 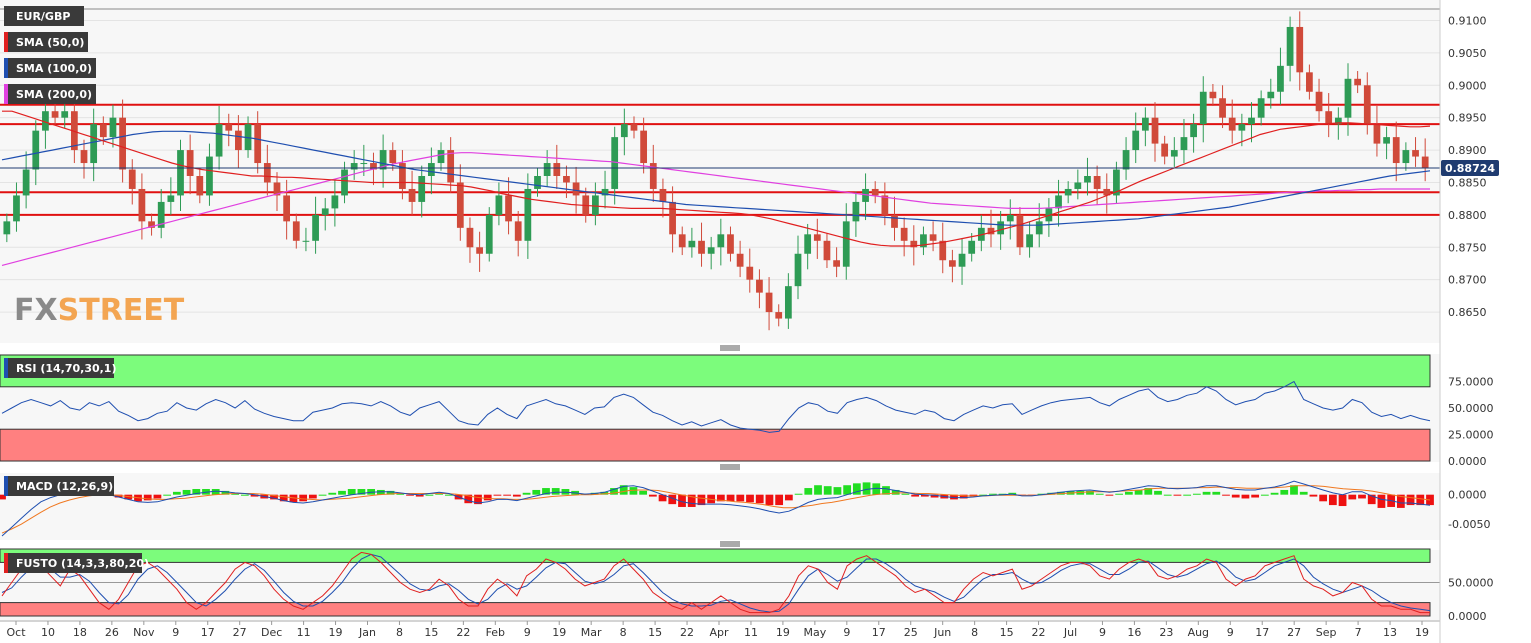 I want to click on indicator-tag-sma50: SMA (50,0), so click(x=46, y=42).